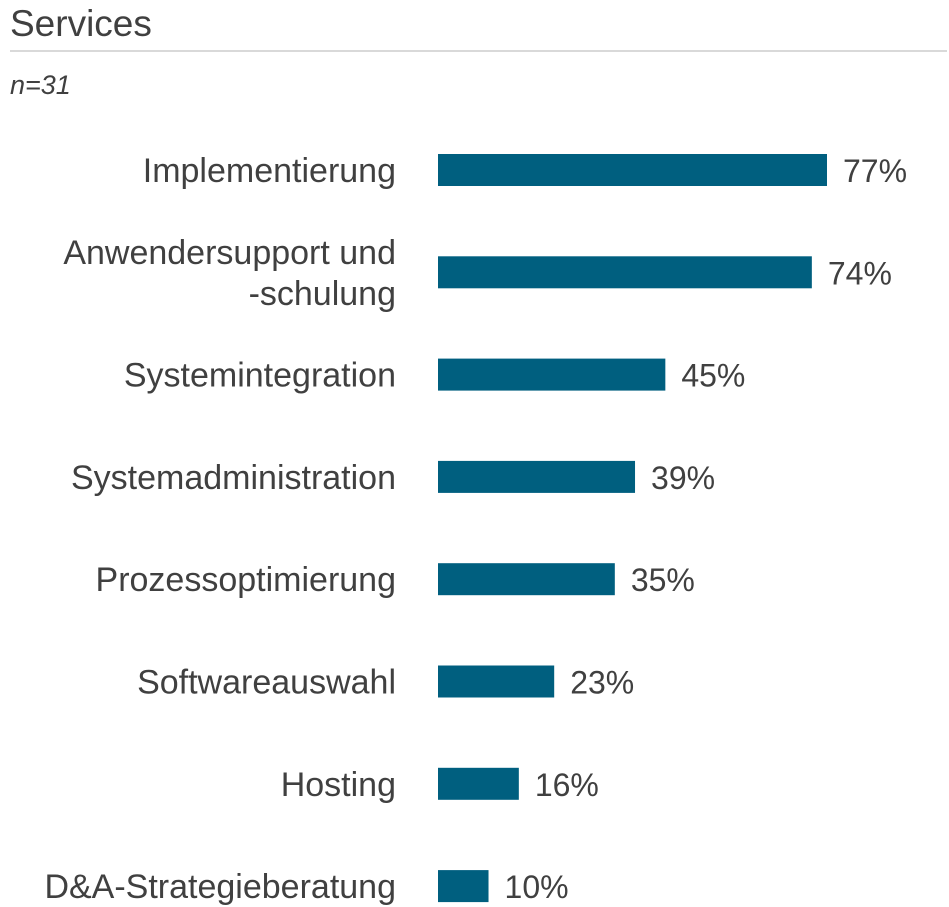 Image resolution: width=949 pixels, height=907 pixels. What do you see at coordinates (860, 273) in the screenshot?
I see `value-label-1: 74%` at bounding box center [860, 273].